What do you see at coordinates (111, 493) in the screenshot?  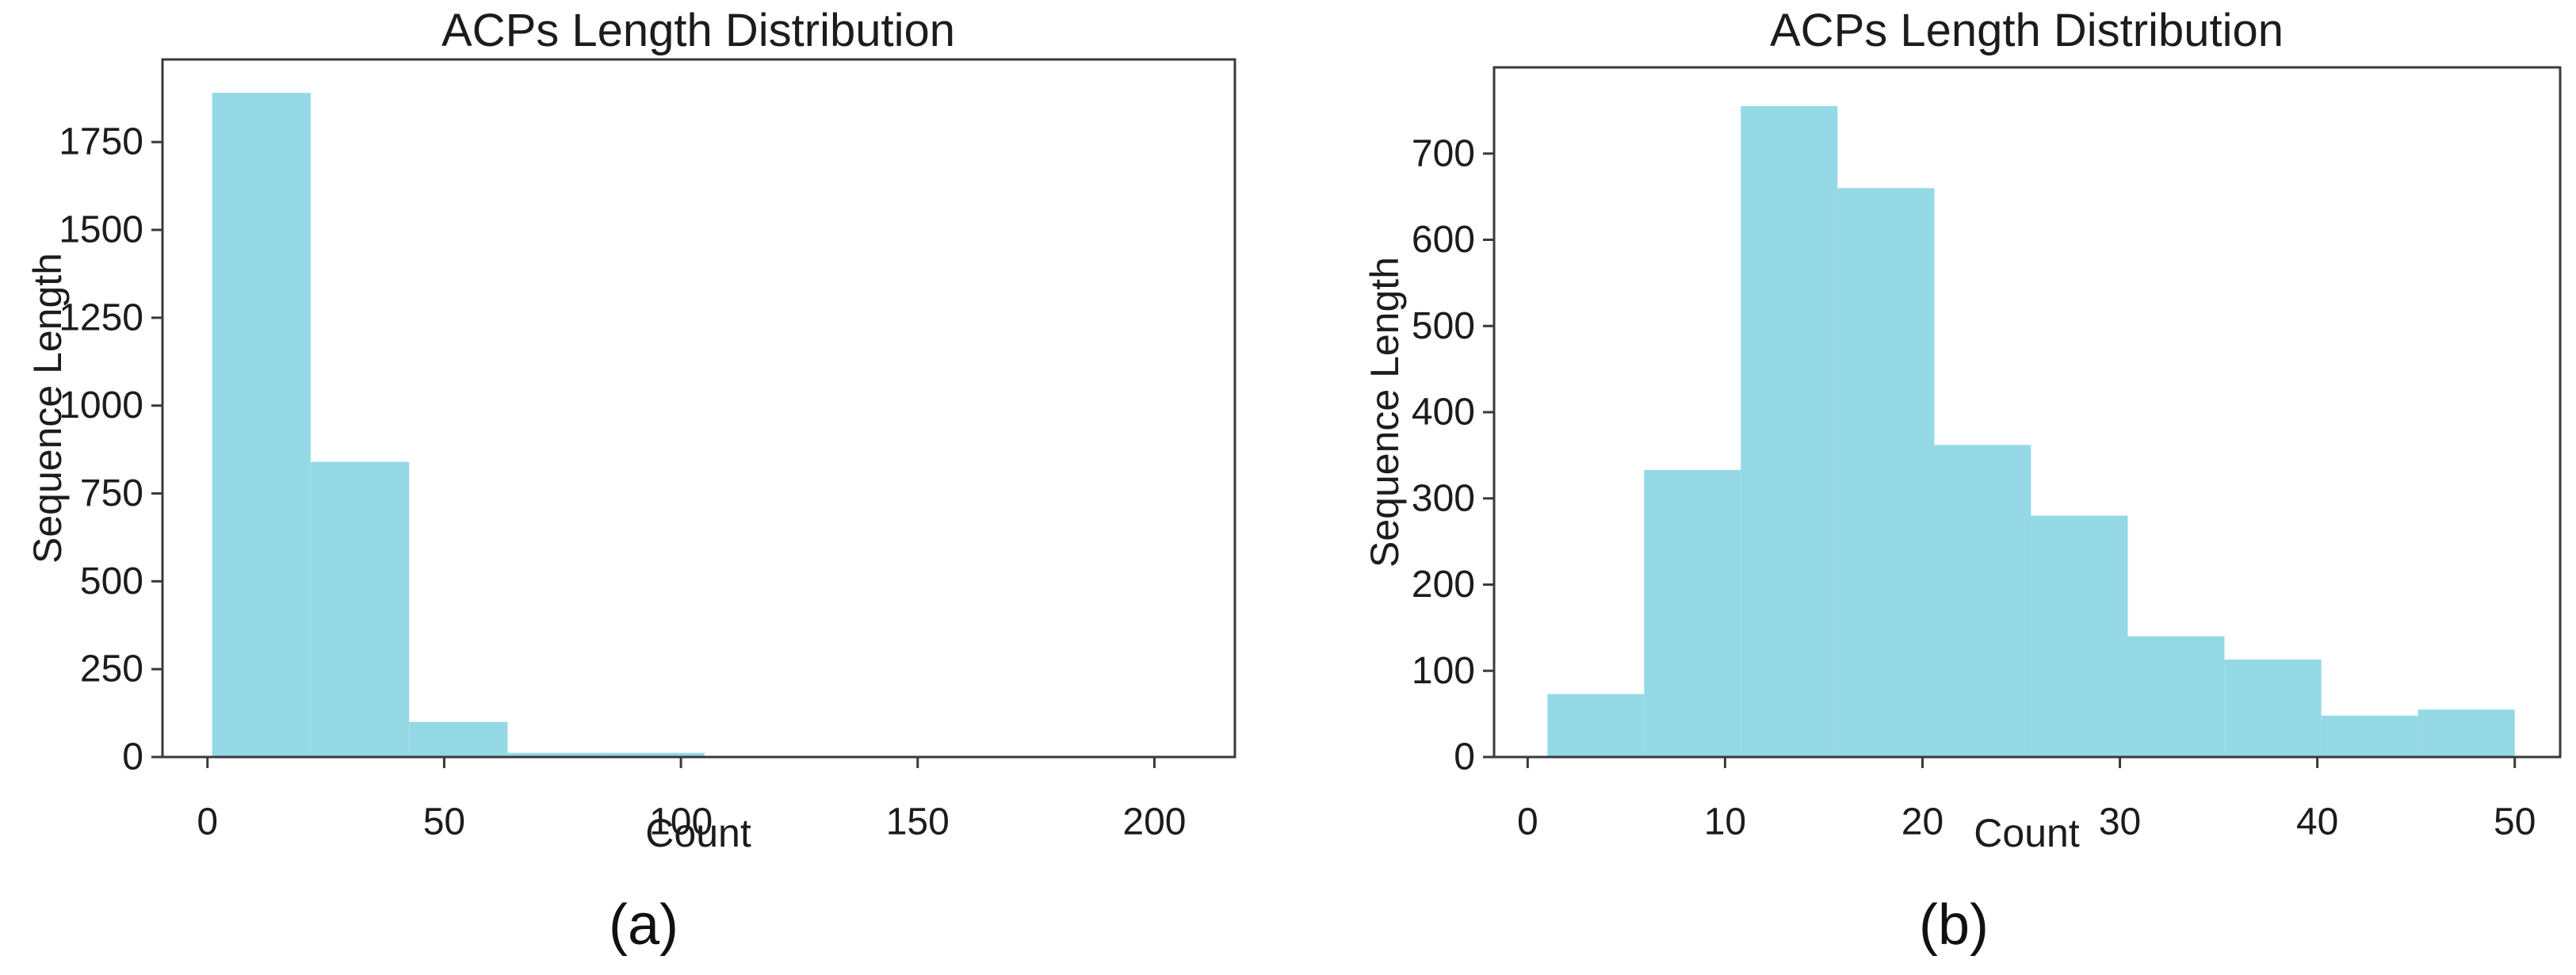 I see `y-tick-label: 750` at bounding box center [111, 493].